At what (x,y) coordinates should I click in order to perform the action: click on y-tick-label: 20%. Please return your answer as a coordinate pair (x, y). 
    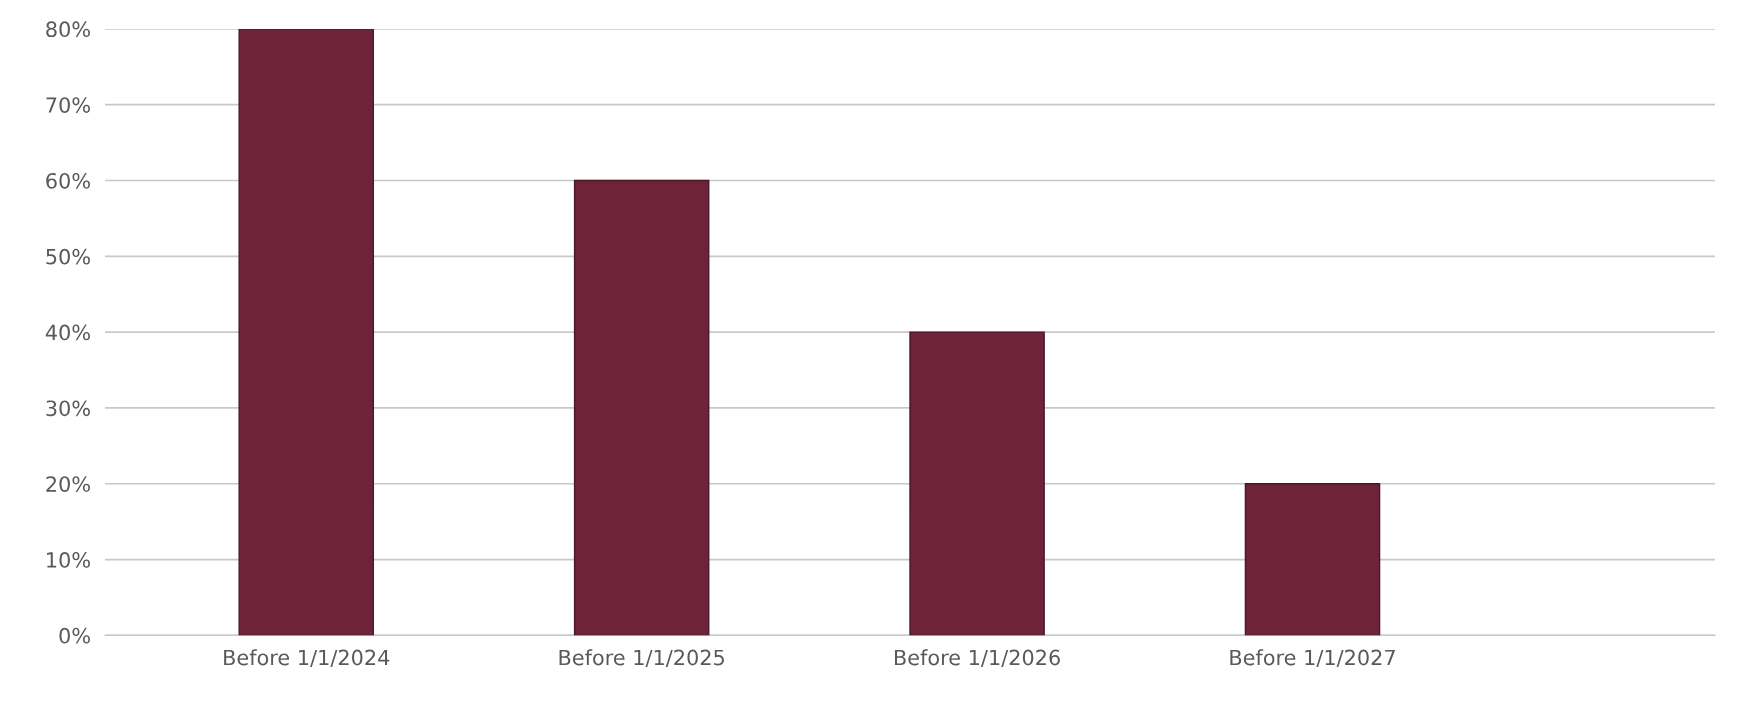
    Looking at the image, I should click on (68, 484).